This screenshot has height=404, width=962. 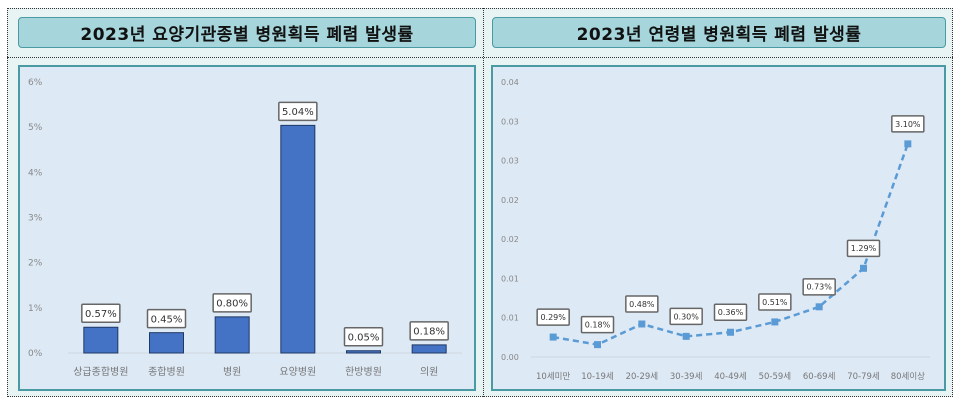 I want to click on x-axis-category: 종합병원, so click(x=166, y=372).